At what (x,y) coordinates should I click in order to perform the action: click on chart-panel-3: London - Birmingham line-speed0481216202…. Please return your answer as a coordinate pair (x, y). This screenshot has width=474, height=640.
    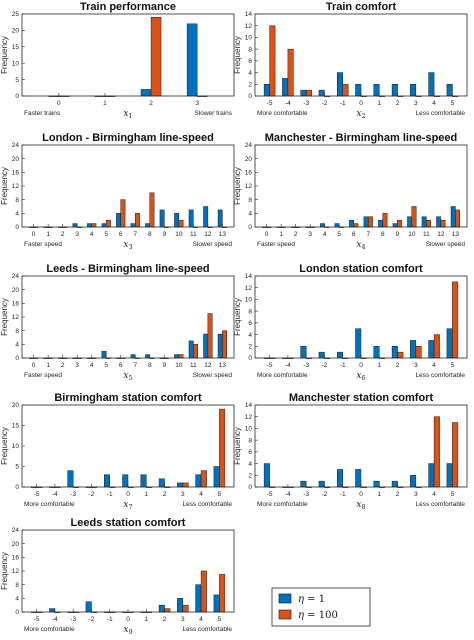
    Looking at the image, I should click on (117, 191).